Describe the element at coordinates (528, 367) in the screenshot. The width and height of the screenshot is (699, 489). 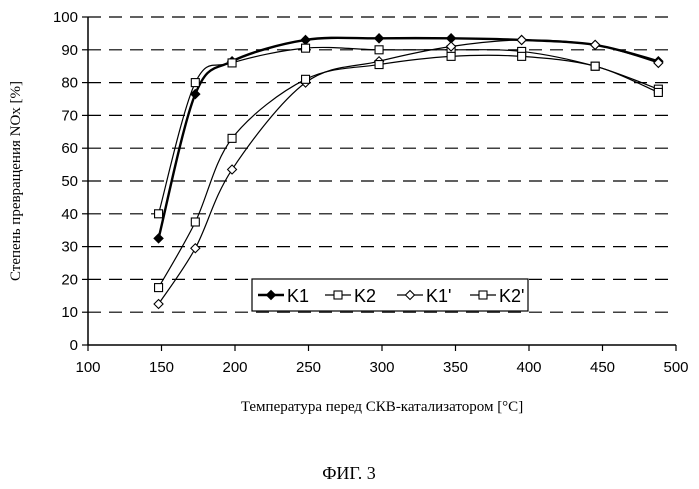
I see `x-tick-label: 400` at that location.